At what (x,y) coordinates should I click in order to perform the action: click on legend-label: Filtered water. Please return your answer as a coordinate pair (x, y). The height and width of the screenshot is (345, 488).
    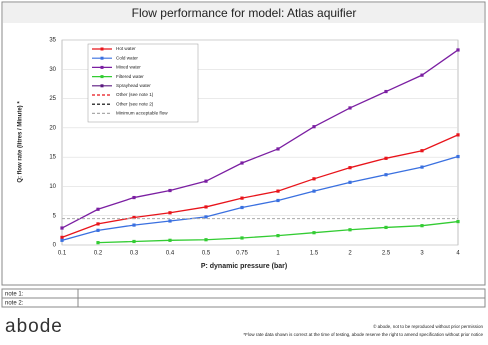
    Looking at the image, I should click on (130, 76).